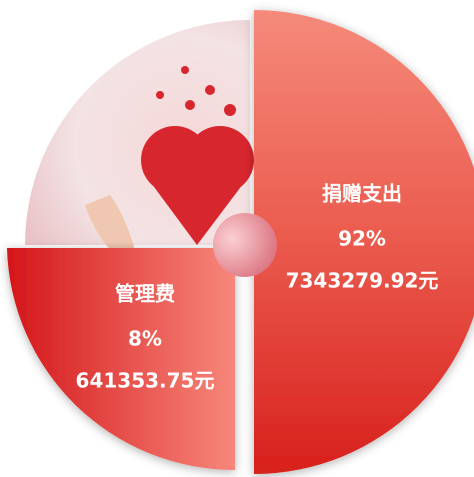  I want to click on slice-category: 管理费, so click(145, 294).